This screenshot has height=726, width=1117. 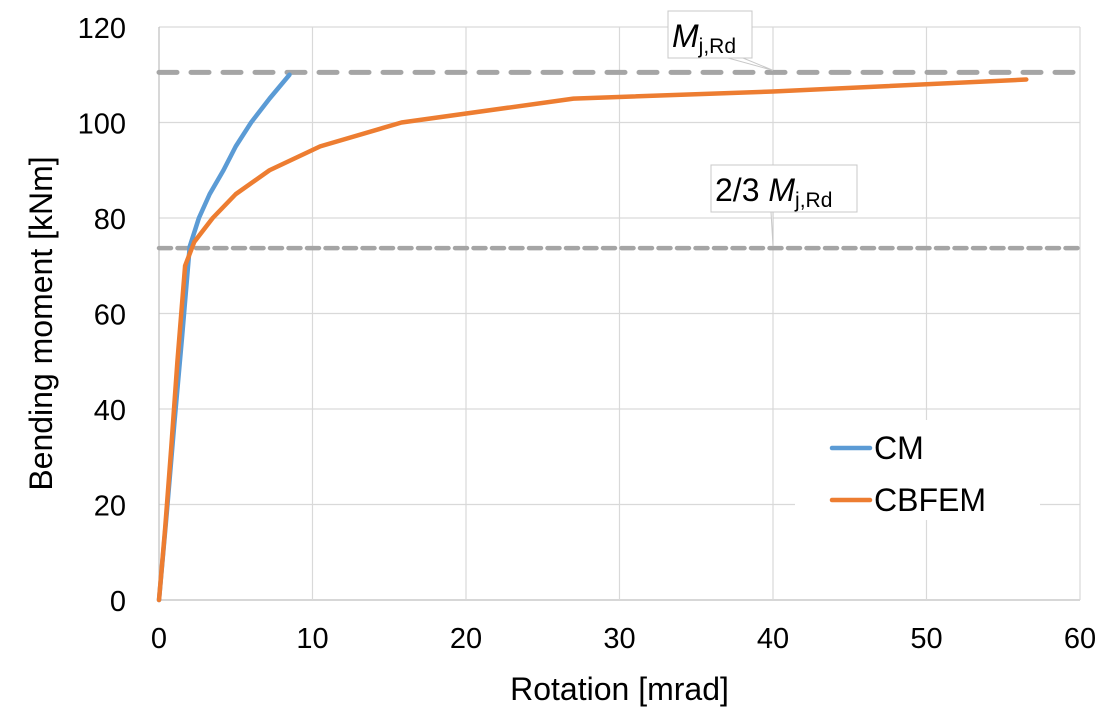 I want to click on x-tick-label: 50, so click(x=926, y=639).